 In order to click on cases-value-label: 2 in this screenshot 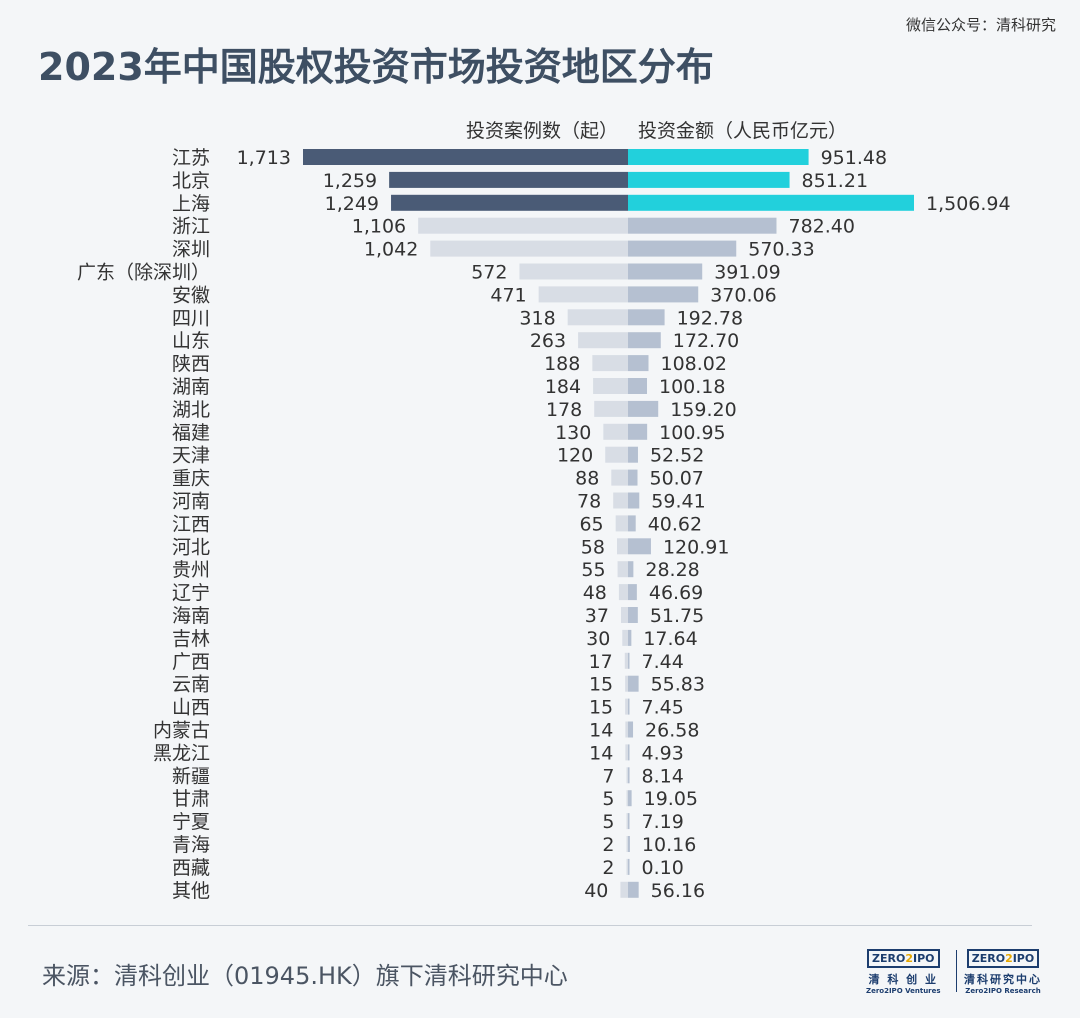, I will do `click(608, 868)`.